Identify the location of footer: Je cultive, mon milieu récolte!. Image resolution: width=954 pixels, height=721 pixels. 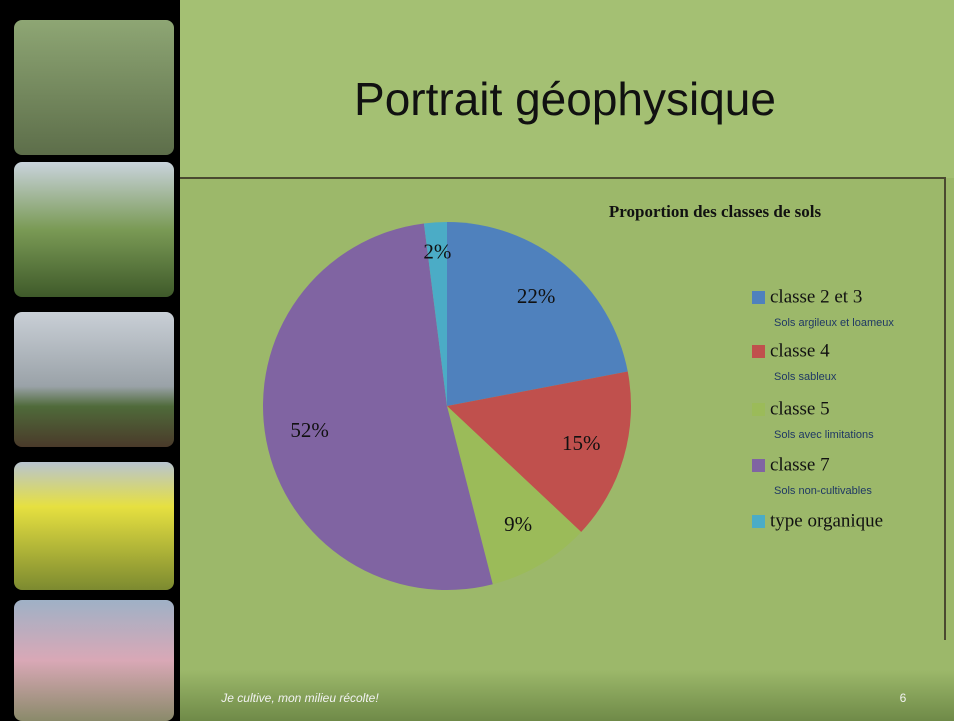
(299, 698).